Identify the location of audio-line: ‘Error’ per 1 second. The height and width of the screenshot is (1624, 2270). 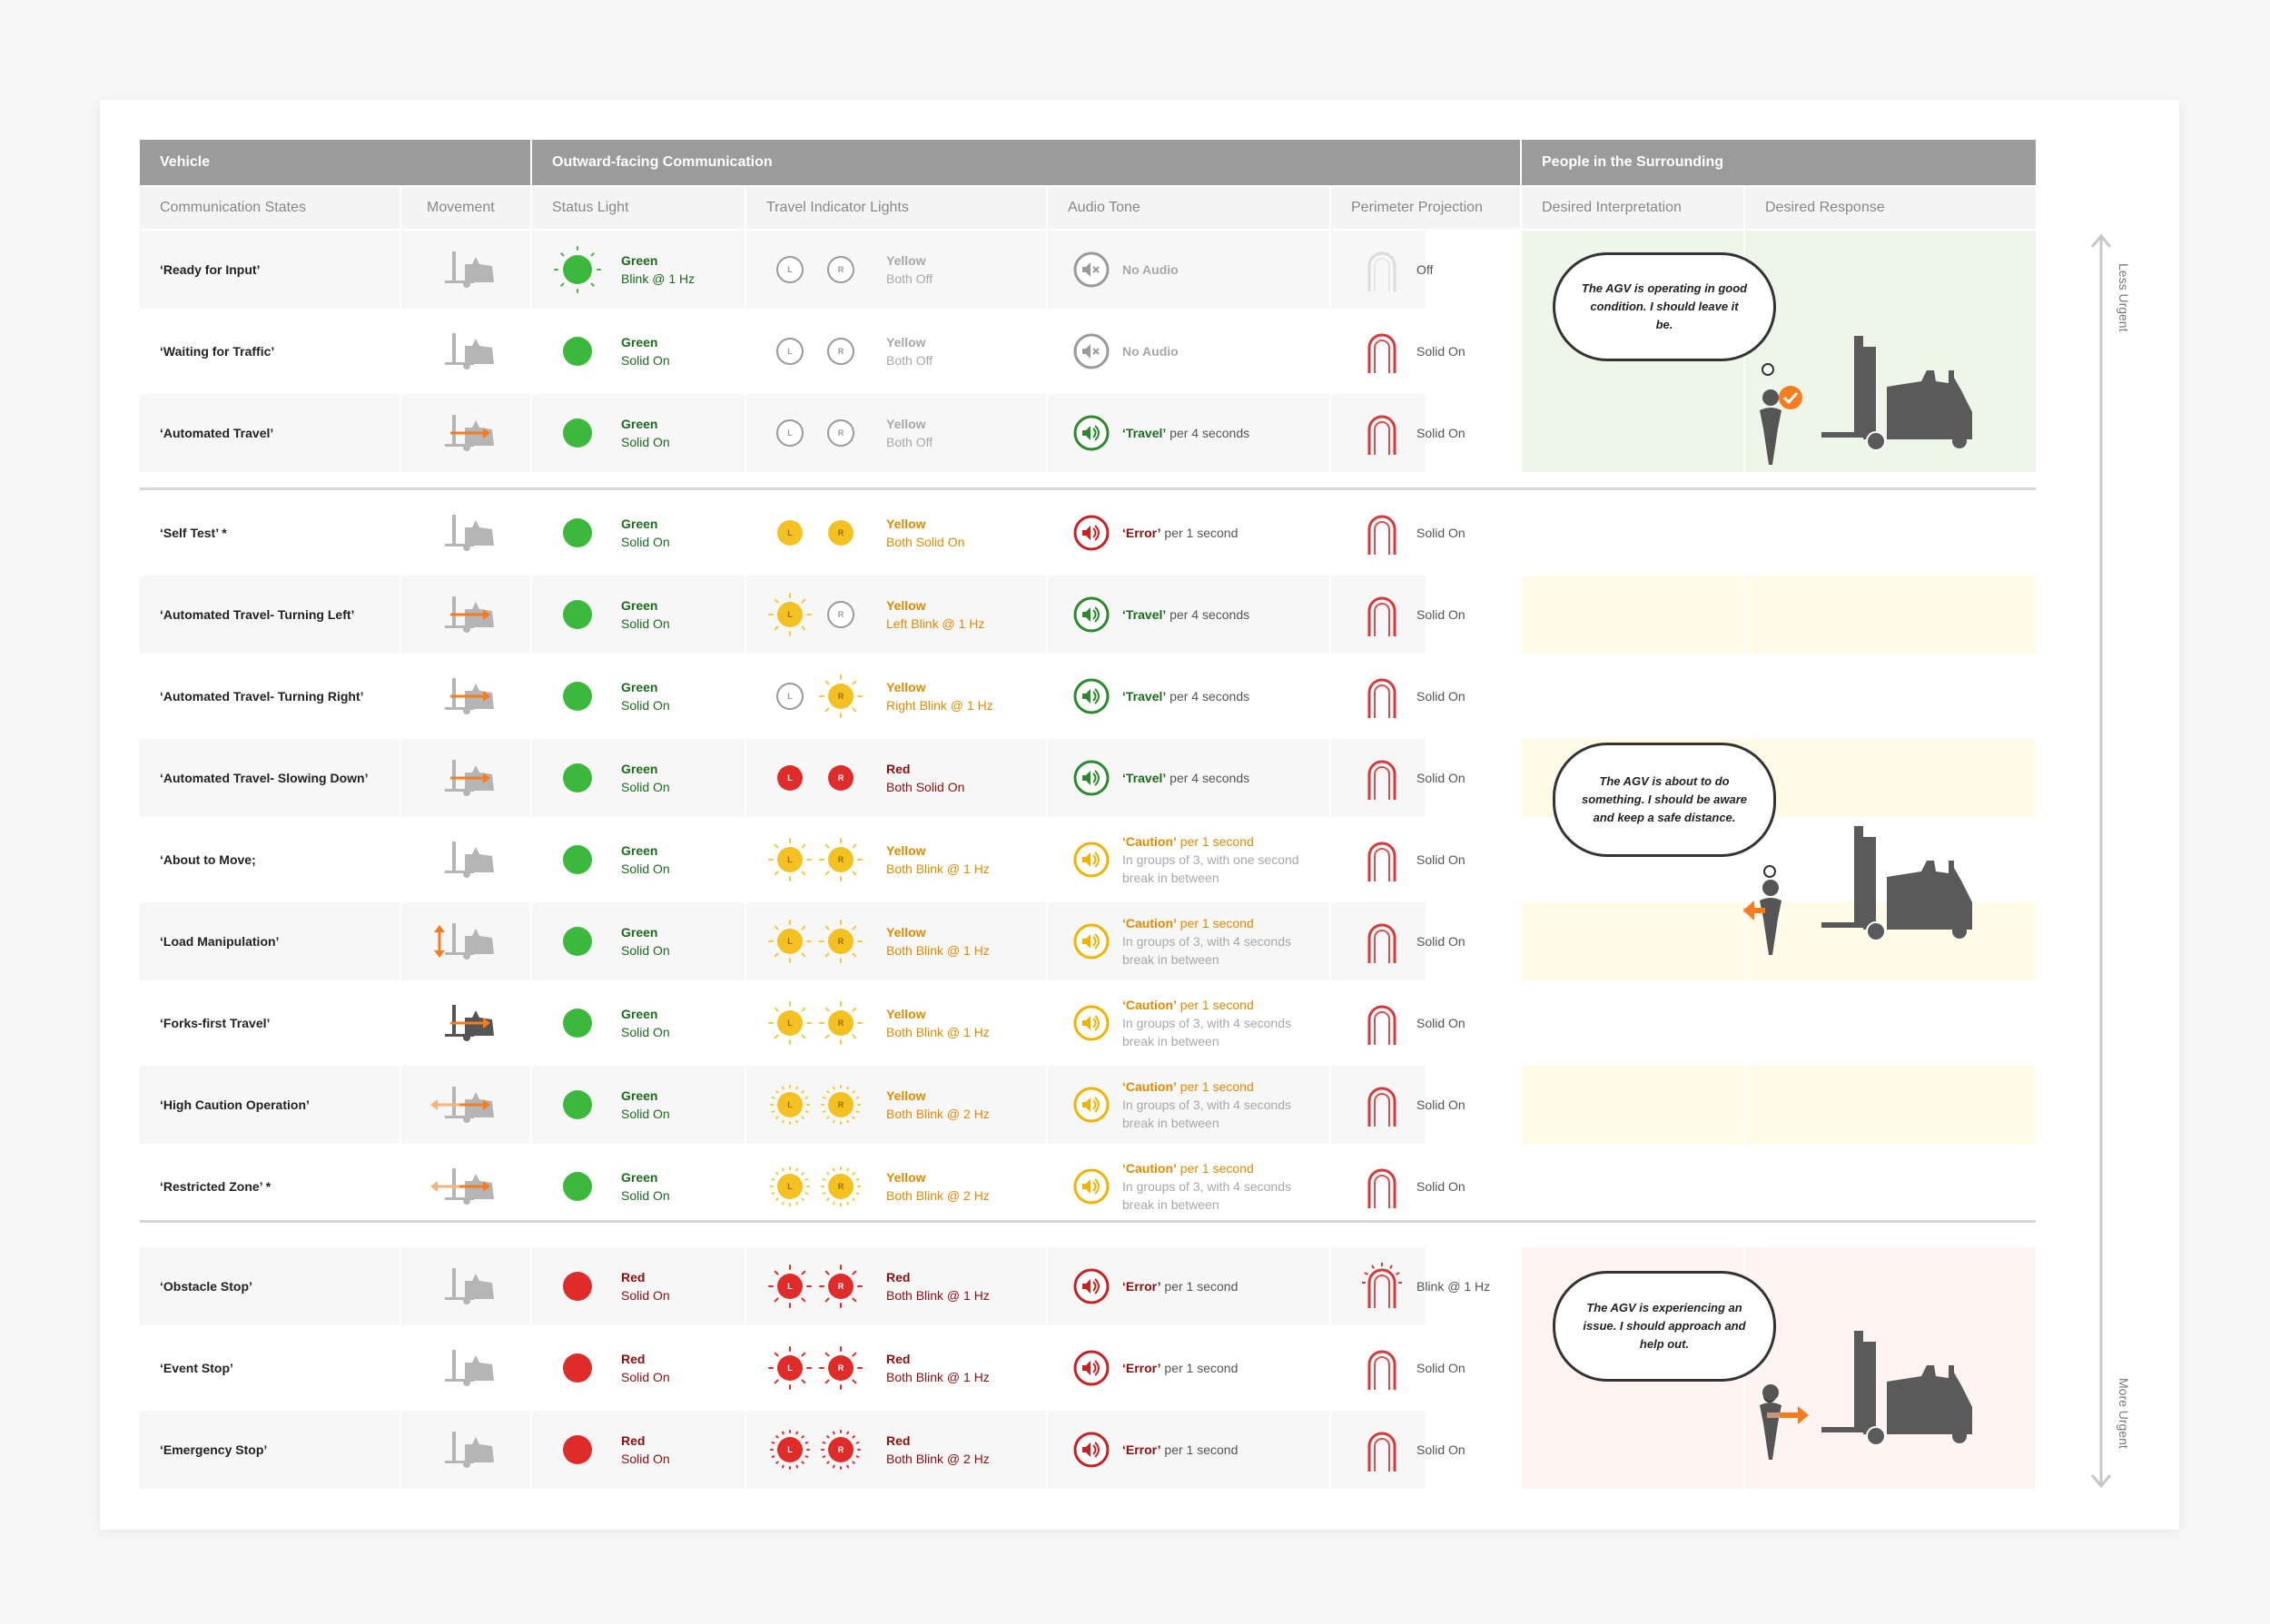
(1180, 1368).